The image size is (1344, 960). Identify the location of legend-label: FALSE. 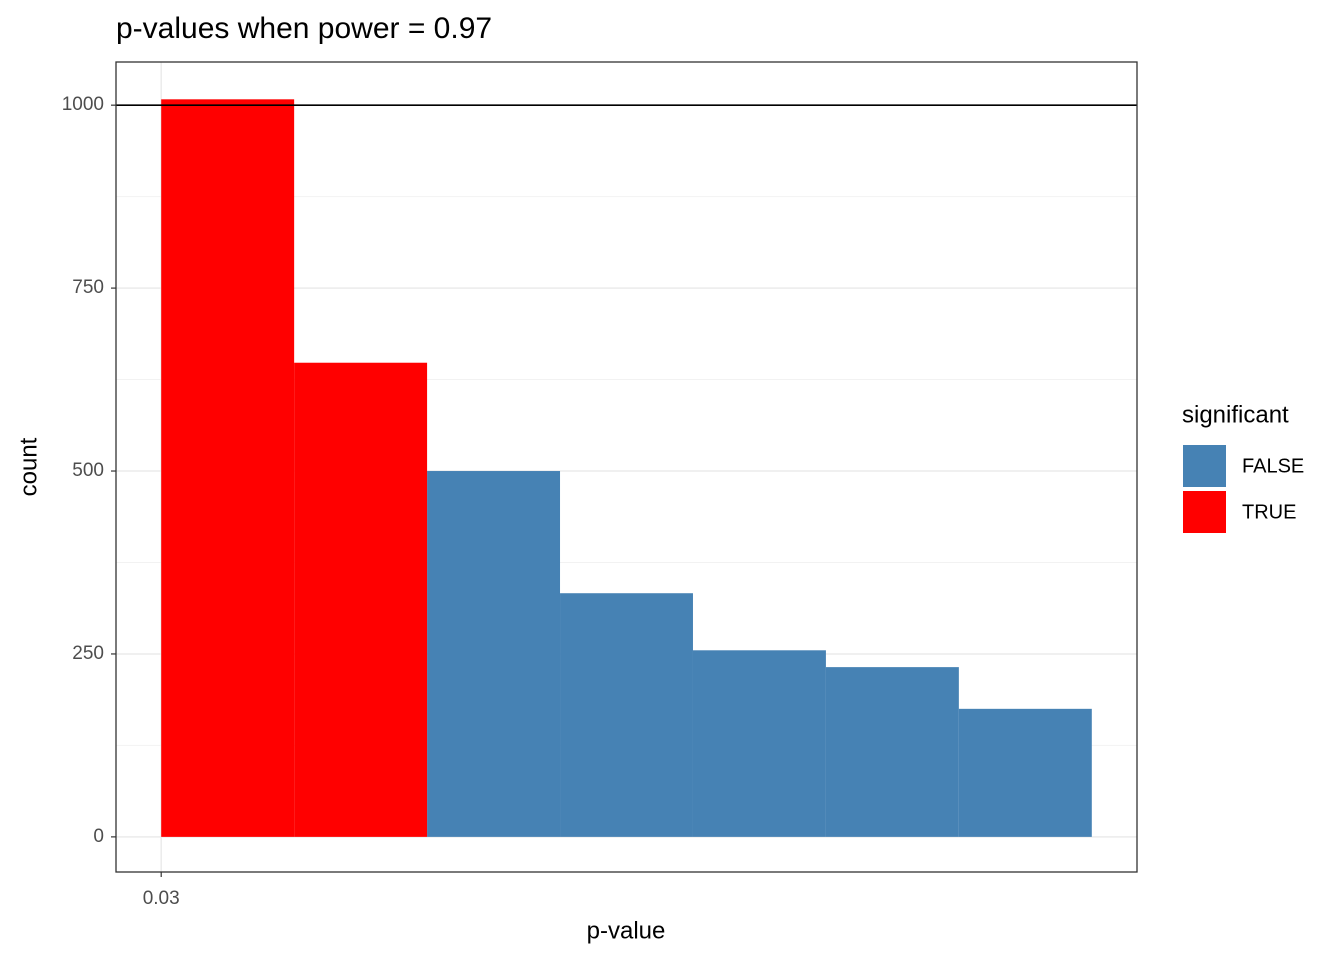
(1273, 466).